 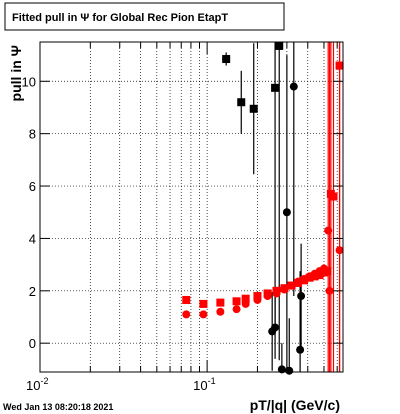 I want to click on timestamp: Wed Jan 13 08:20:18 2021, so click(x=58, y=407).